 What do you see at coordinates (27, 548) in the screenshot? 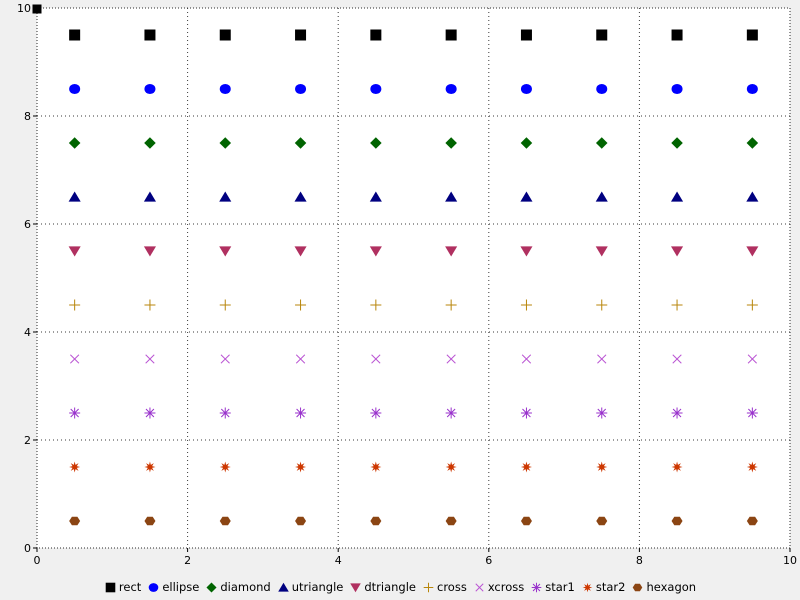
I see `y-tick-label: 0` at bounding box center [27, 548].